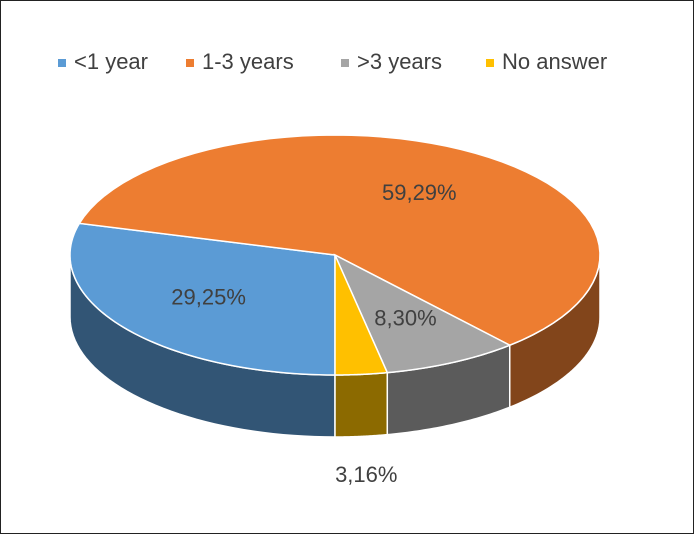 Image resolution: width=694 pixels, height=534 pixels. I want to click on data-label: 3,16%, so click(366, 474).